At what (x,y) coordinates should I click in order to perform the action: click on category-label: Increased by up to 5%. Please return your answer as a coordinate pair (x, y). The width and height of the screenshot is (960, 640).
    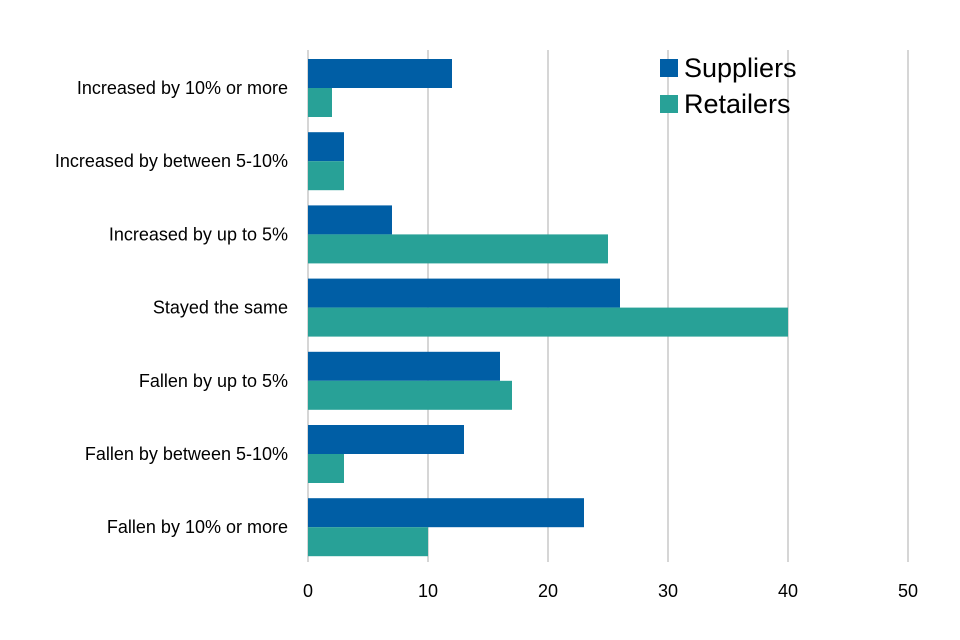
    Looking at the image, I should click on (198, 234).